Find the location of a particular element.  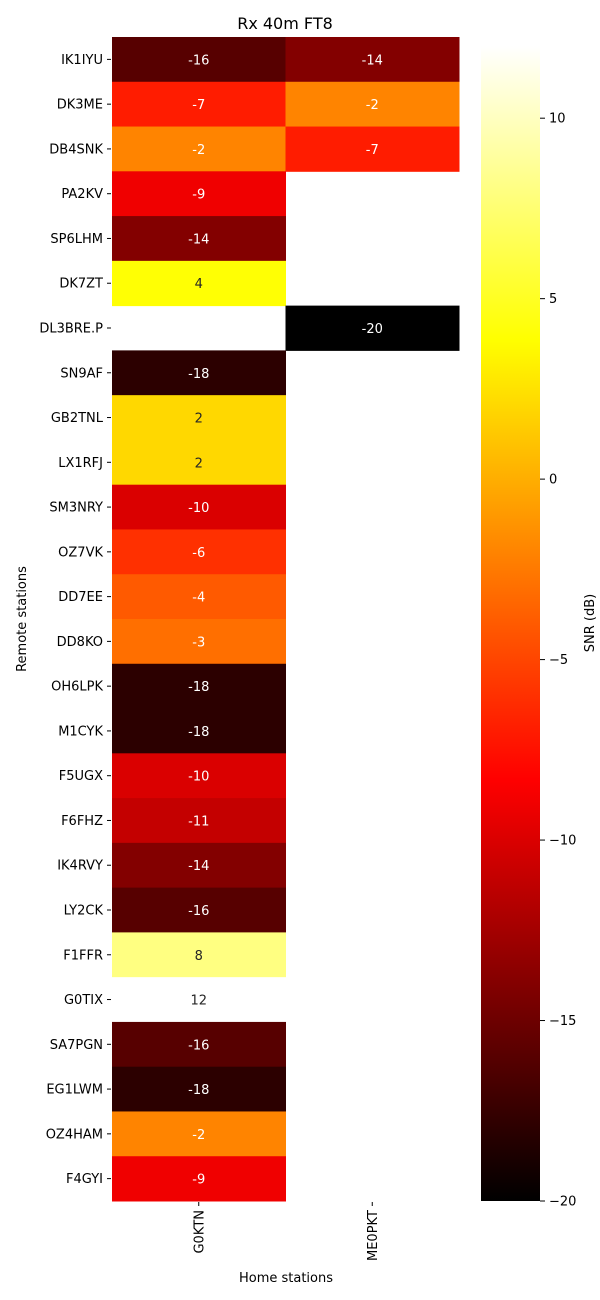

y-tick-label: IK4RVY is located at coordinates (80, 866).